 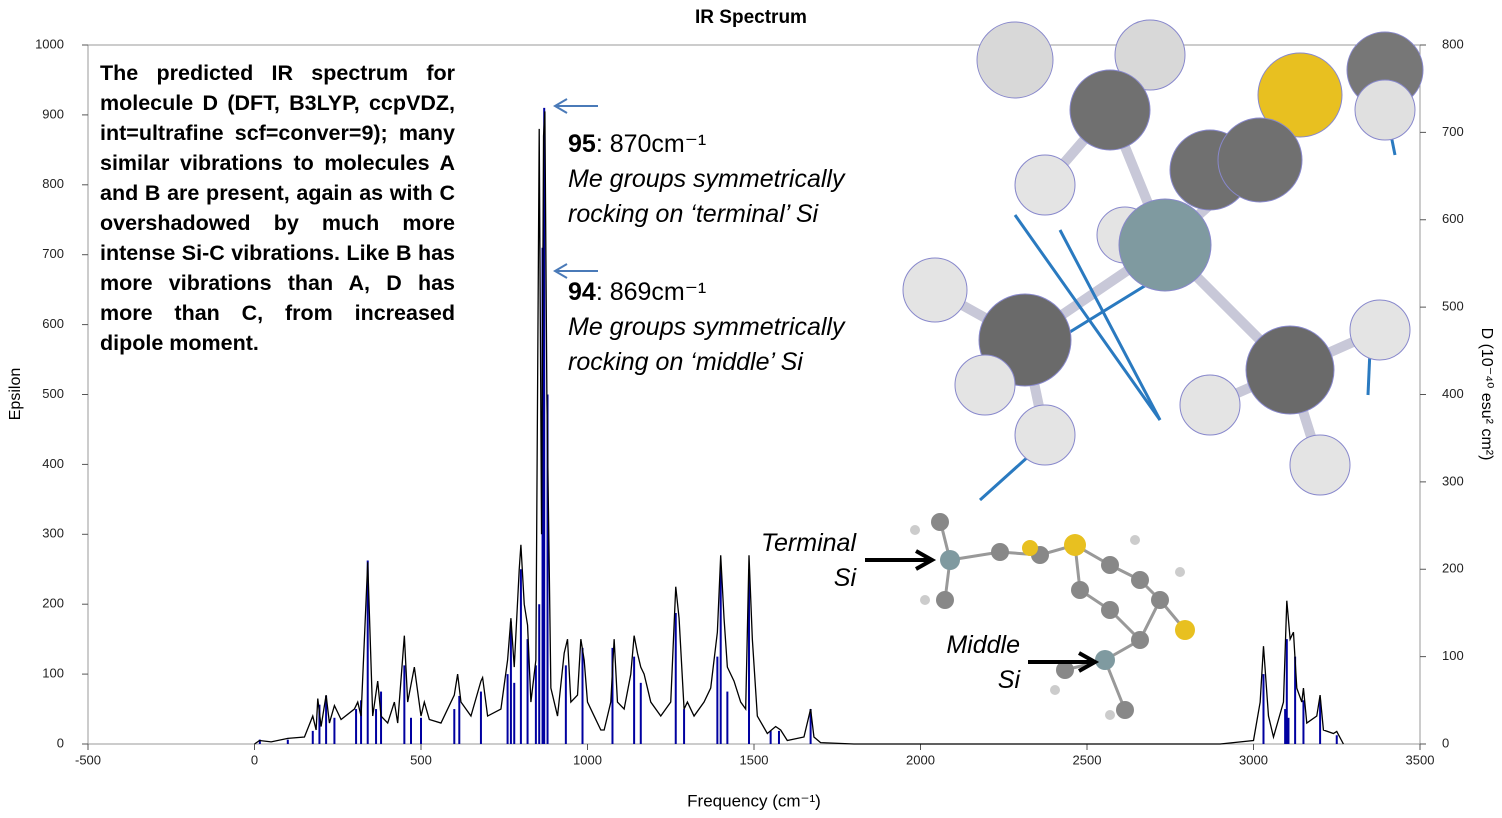 I want to click on y2-tick-label: 200, so click(x=1453, y=568).